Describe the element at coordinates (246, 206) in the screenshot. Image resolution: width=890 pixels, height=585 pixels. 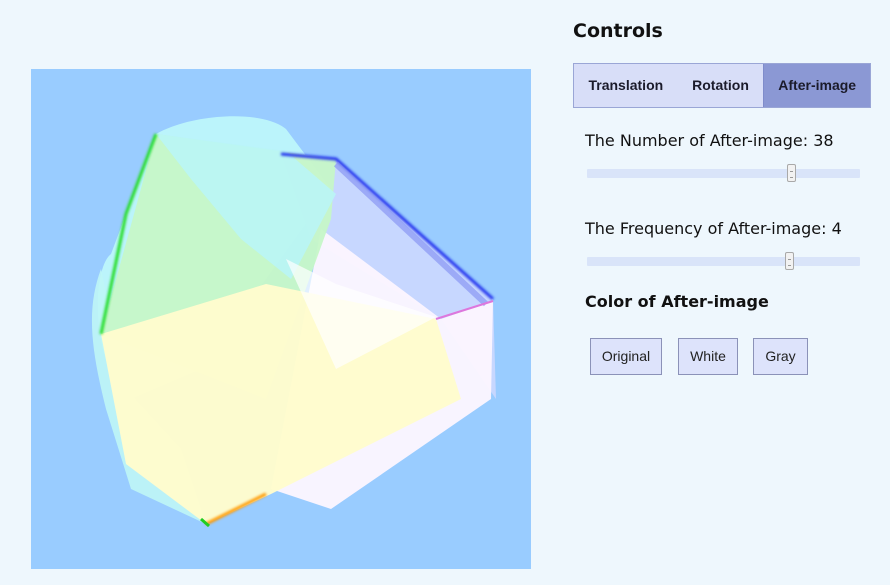
I see `cyan-wedge` at that location.